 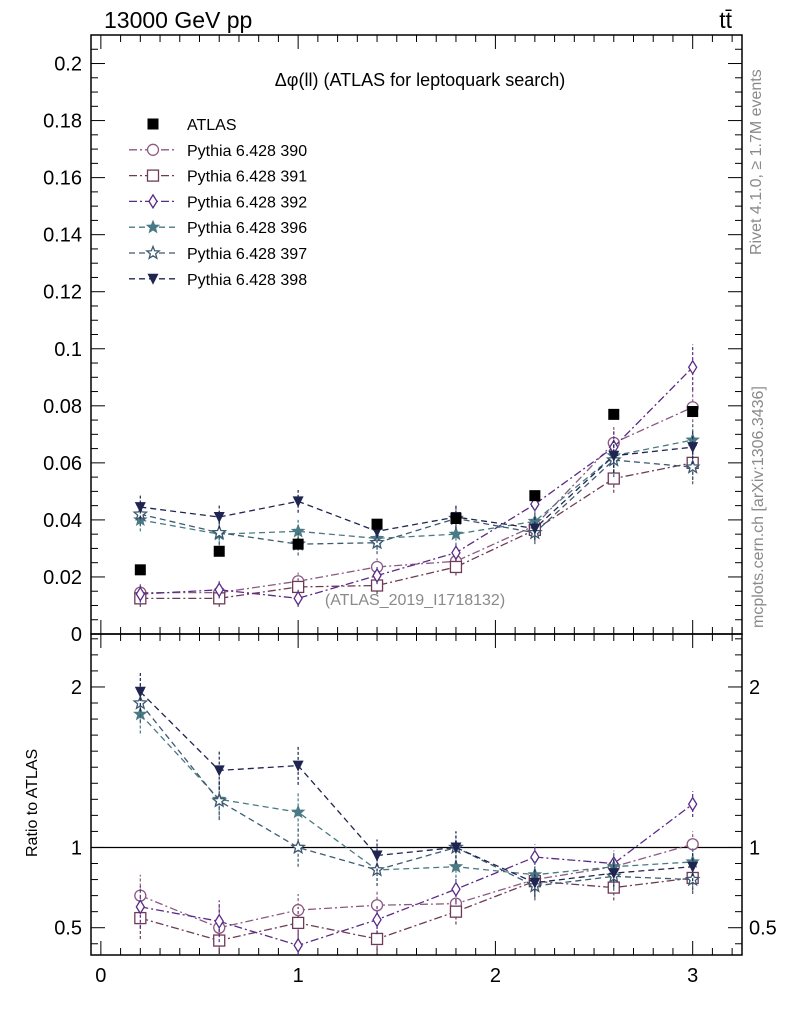 What do you see at coordinates (68, 929) in the screenshot?
I see `ratio-y-tick-label-left: 0.5` at bounding box center [68, 929].